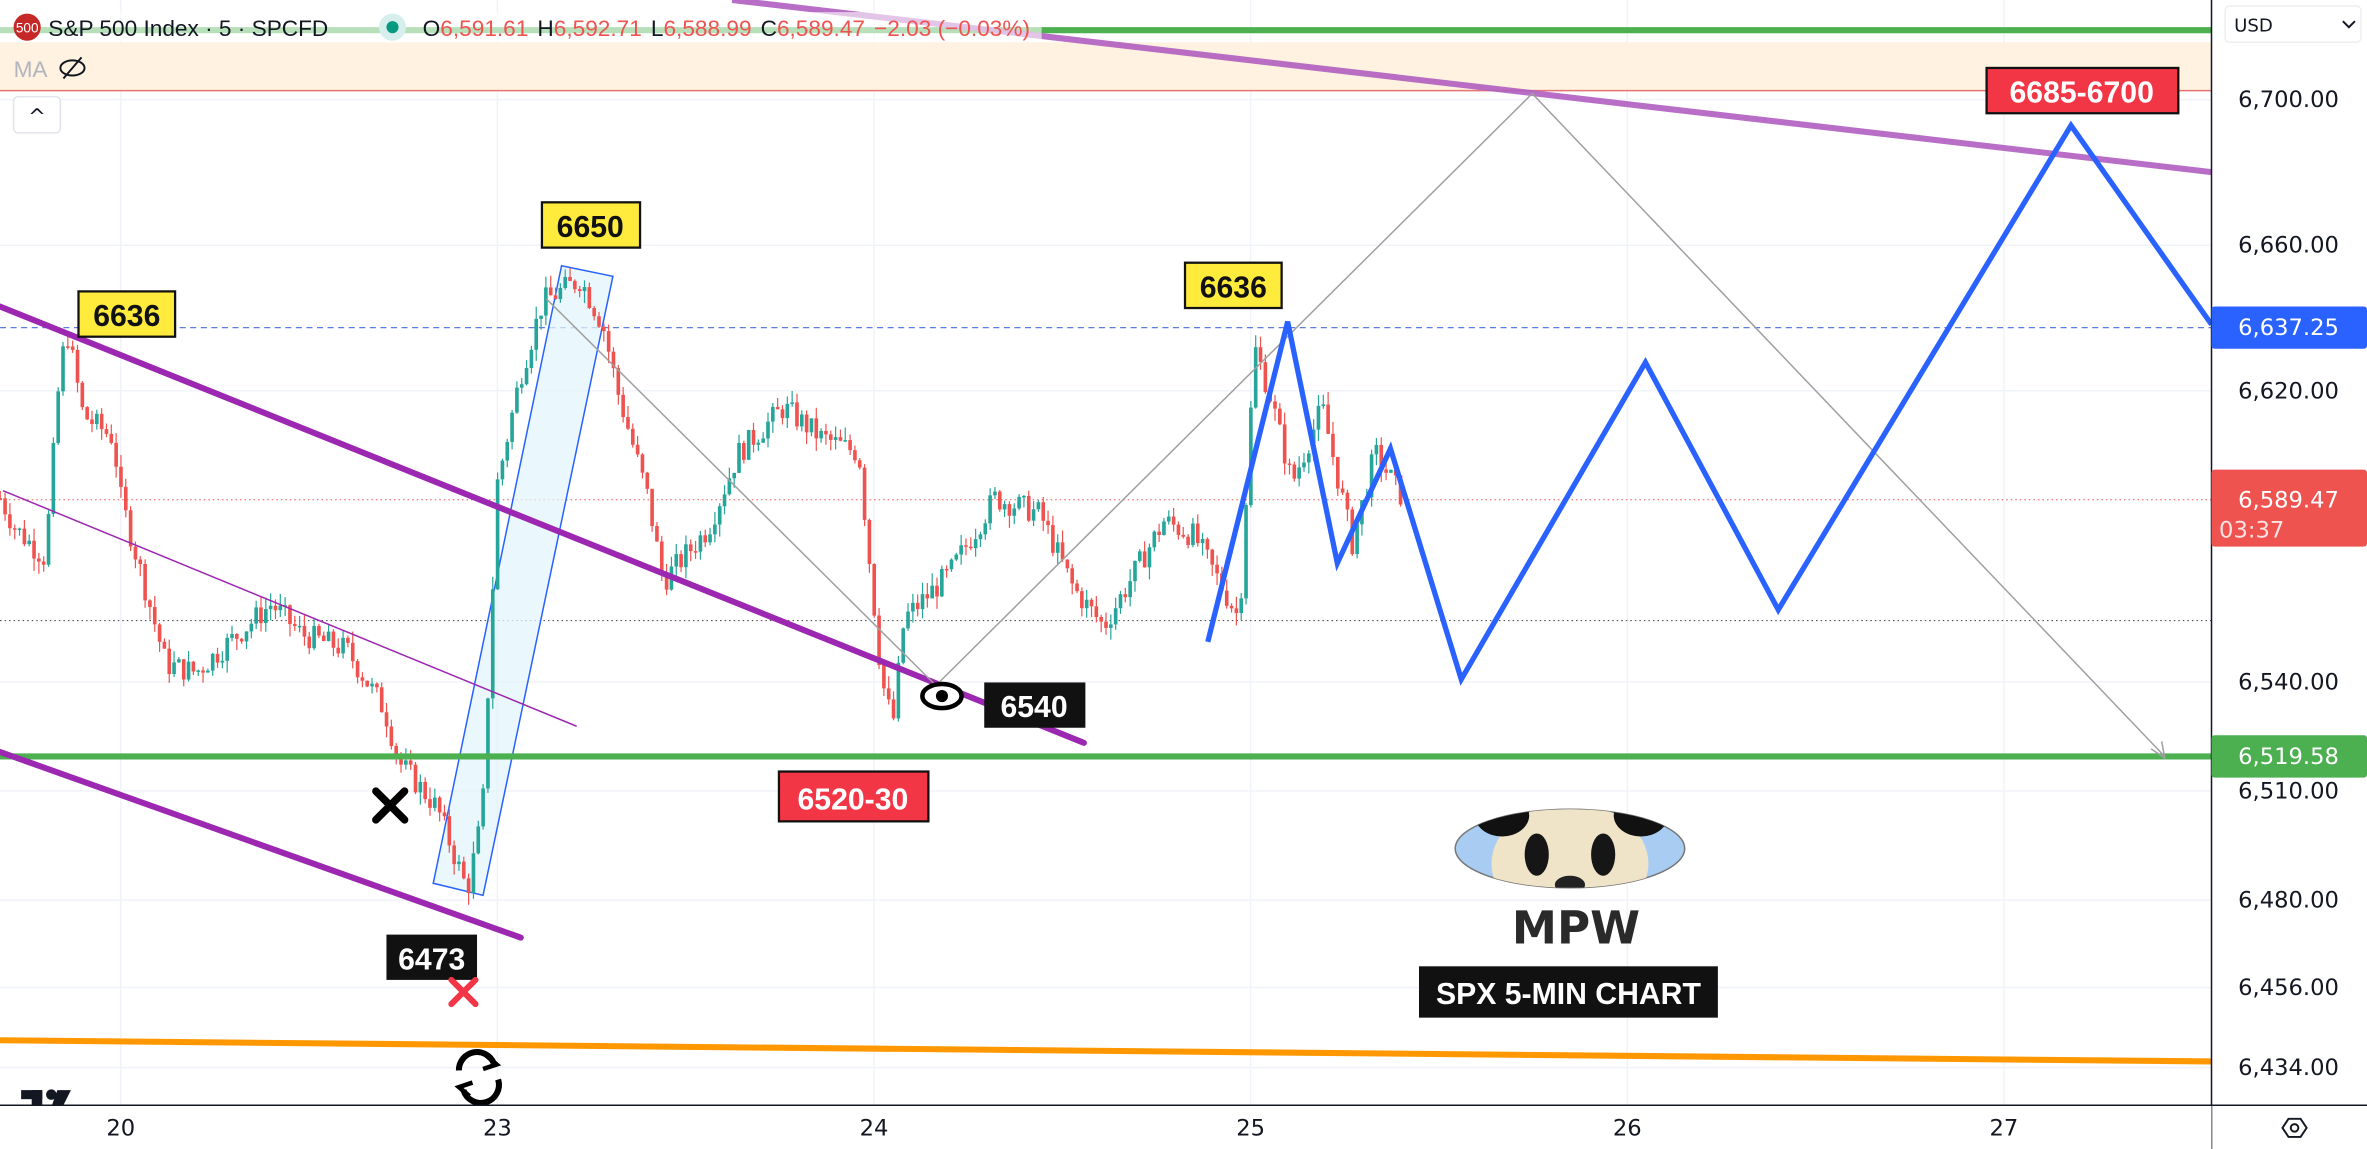 The height and width of the screenshot is (1149, 2367). Describe the element at coordinates (31, 69) in the screenshot. I see `indicator-ma: MA` at that location.